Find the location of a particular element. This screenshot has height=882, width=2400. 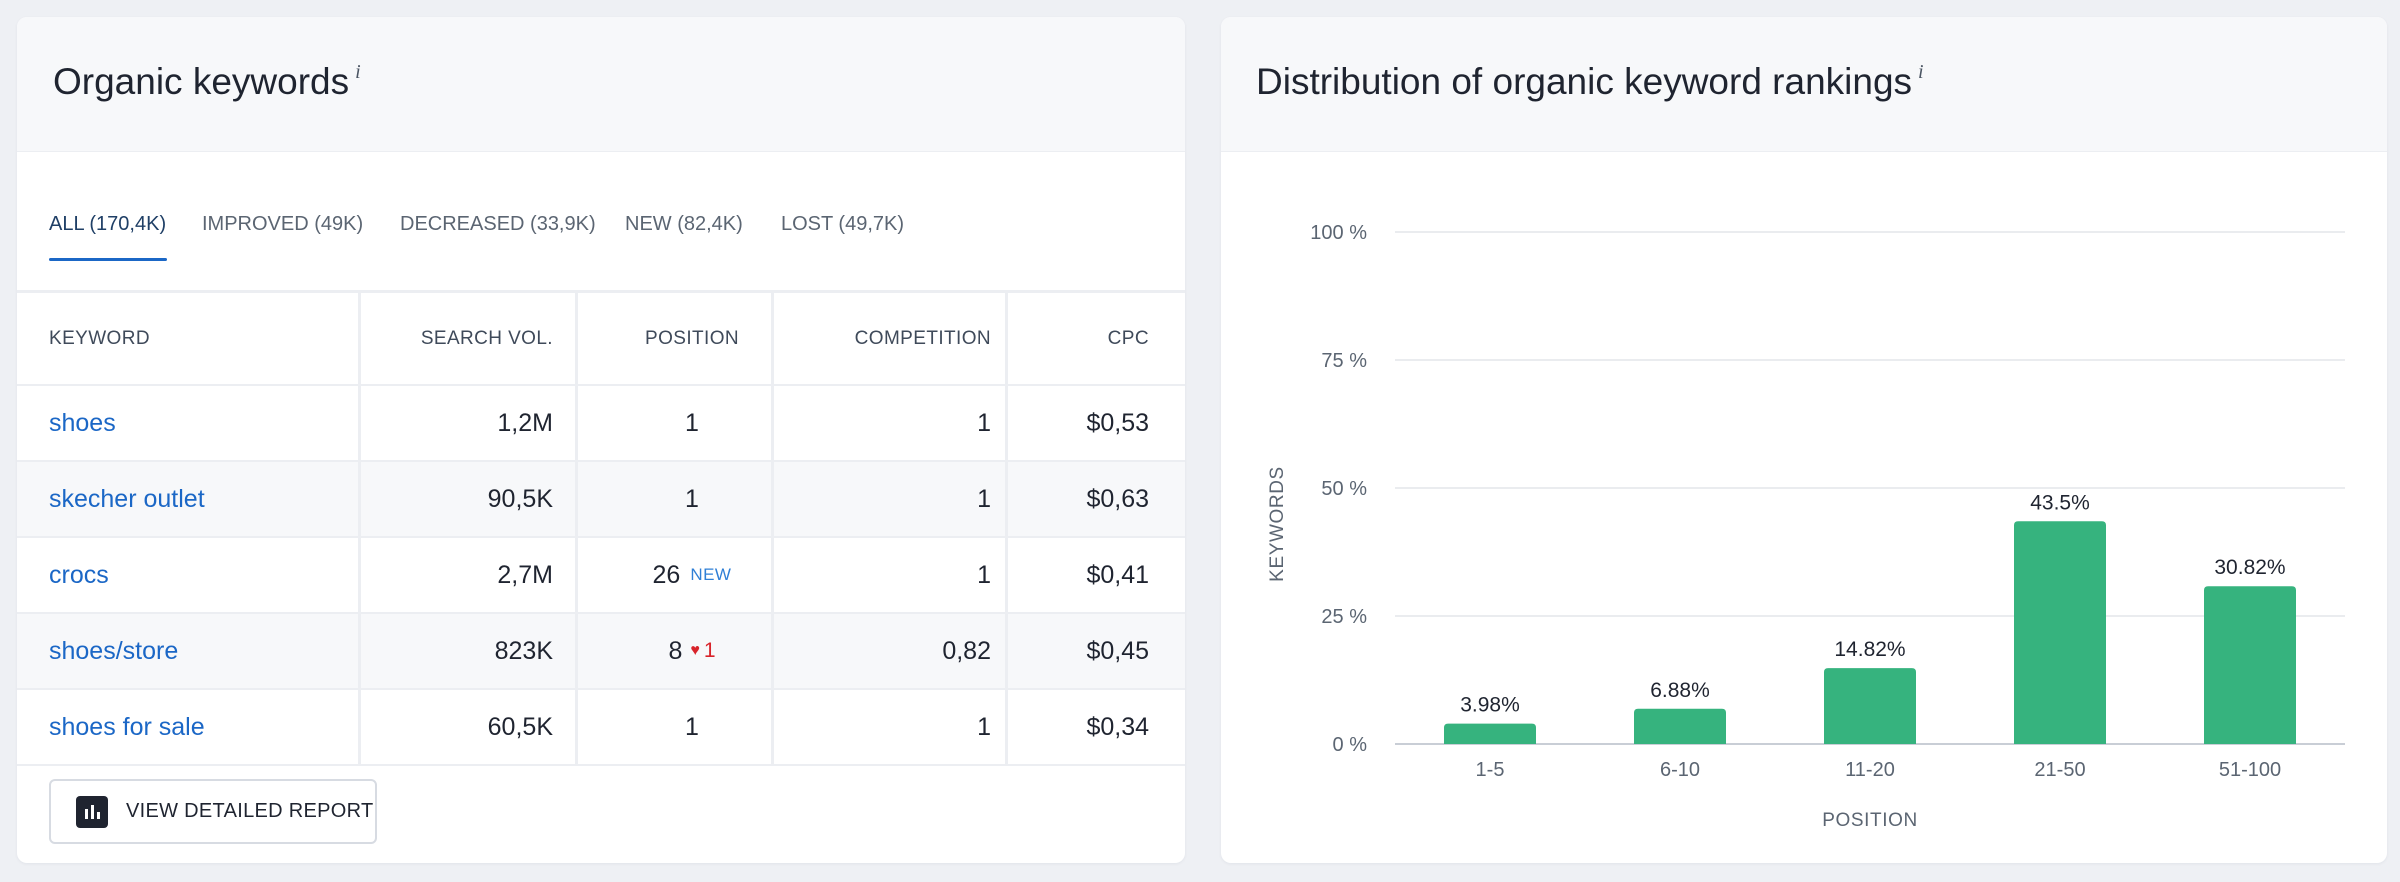

tab-lost: LOST (49,7K) is located at coordinates (843, 224).